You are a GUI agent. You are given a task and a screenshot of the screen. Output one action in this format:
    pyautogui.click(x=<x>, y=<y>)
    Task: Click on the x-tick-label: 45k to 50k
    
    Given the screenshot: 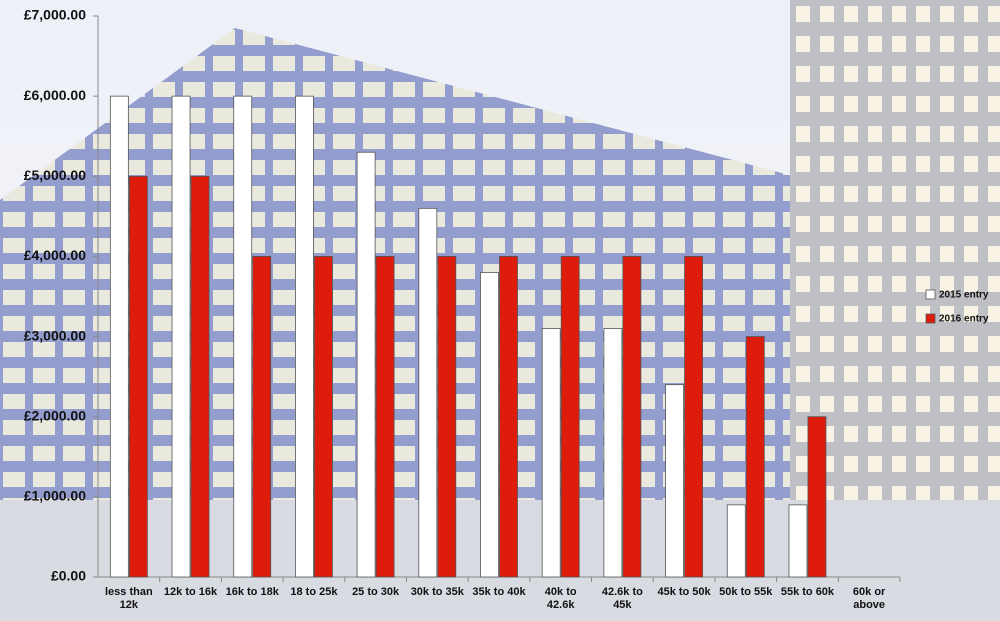 What is the action you would take?
    pyautogui.click(x=684, y=592)
    